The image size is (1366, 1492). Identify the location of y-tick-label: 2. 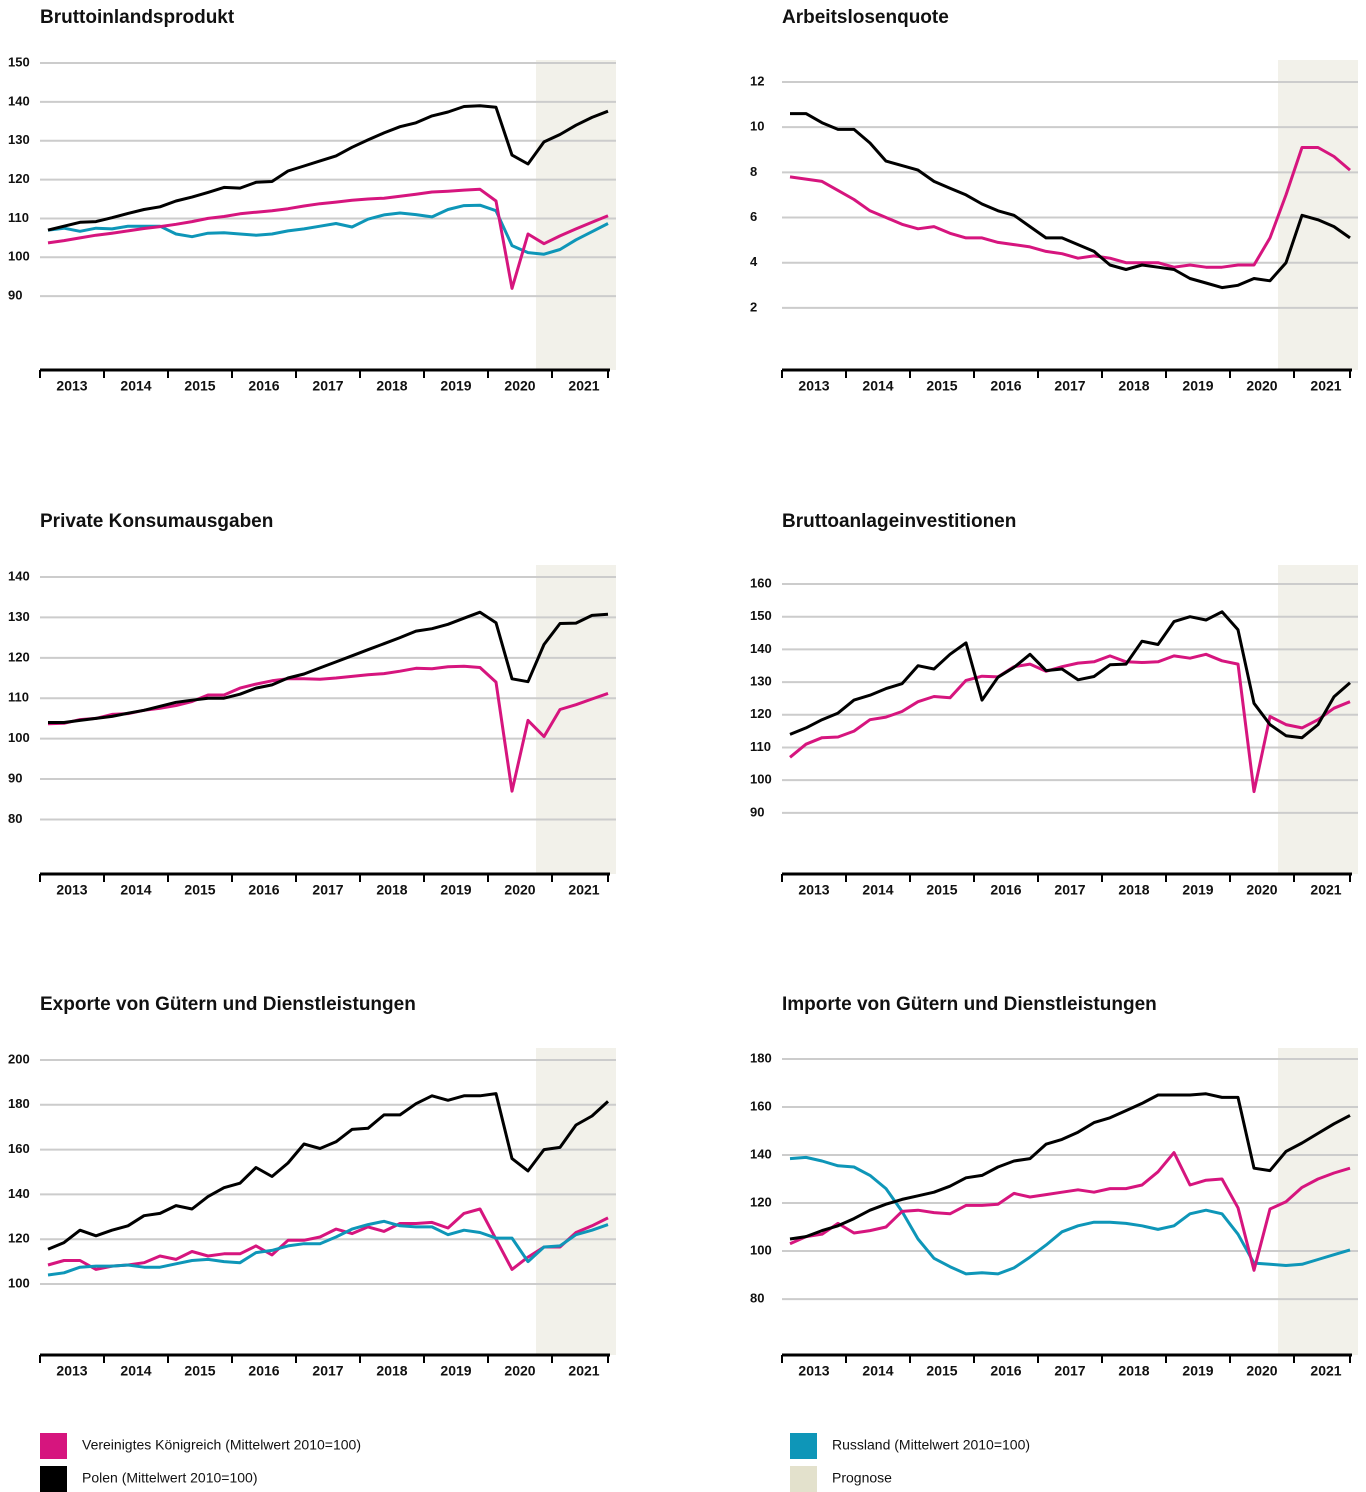
(753, 306).